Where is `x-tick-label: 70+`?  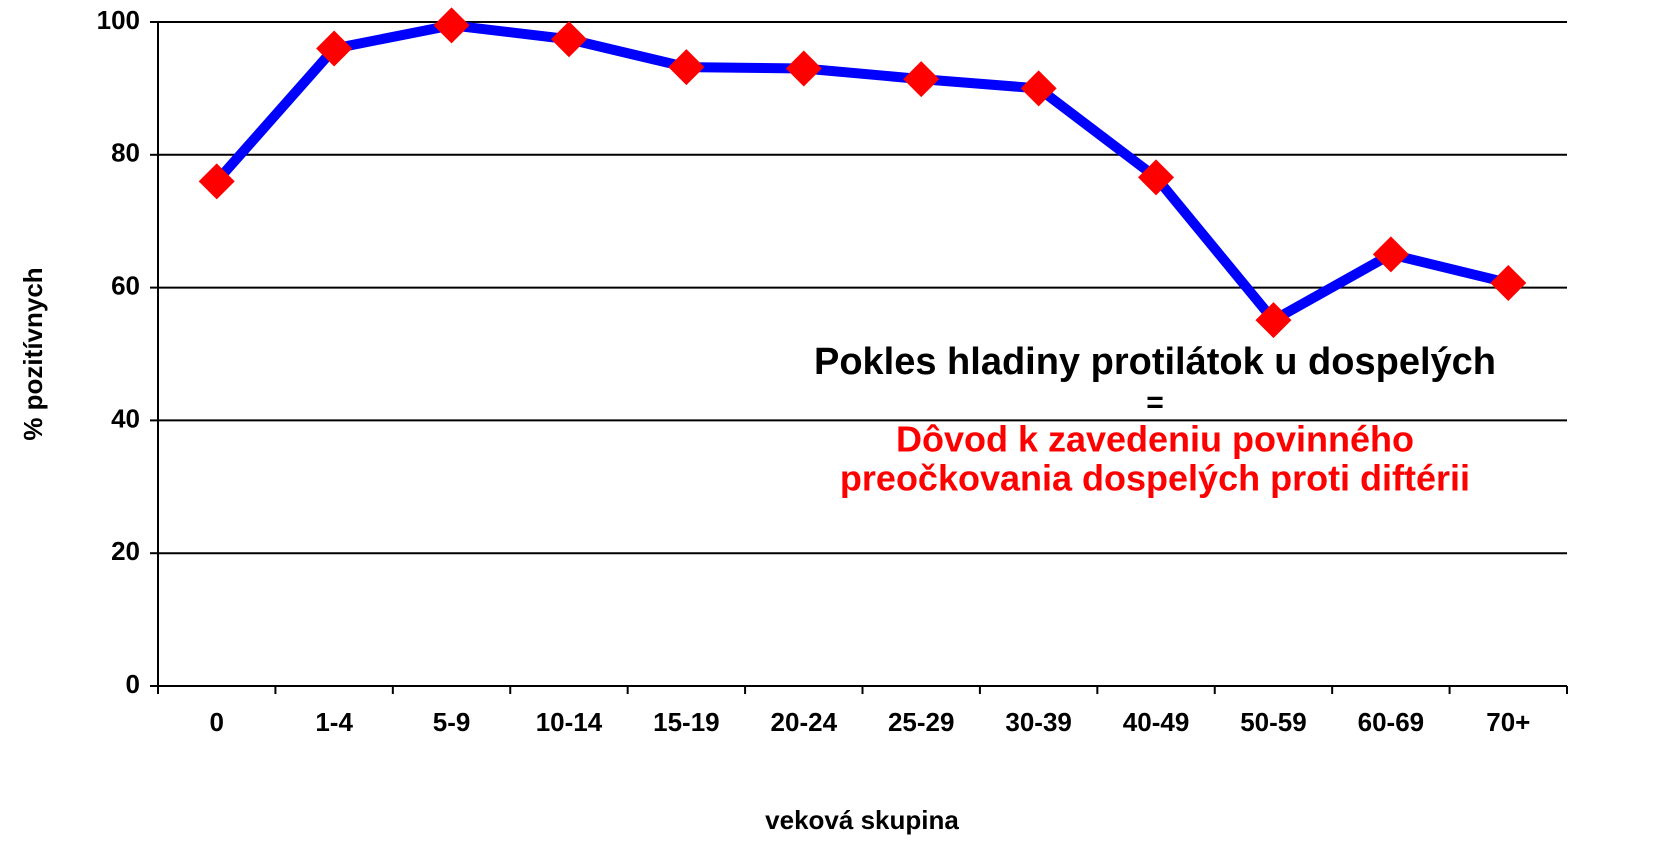 x-tick-label: 70+ is located at coordinates (1508, 722).